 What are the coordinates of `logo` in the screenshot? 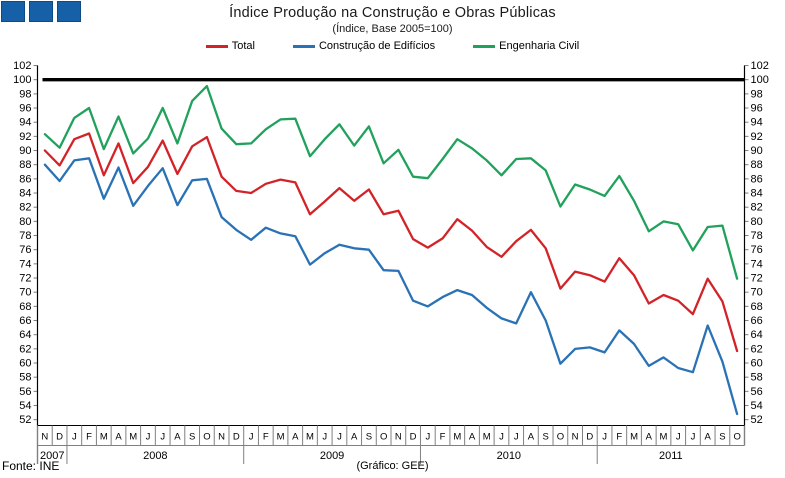 It's located at (41, 11).